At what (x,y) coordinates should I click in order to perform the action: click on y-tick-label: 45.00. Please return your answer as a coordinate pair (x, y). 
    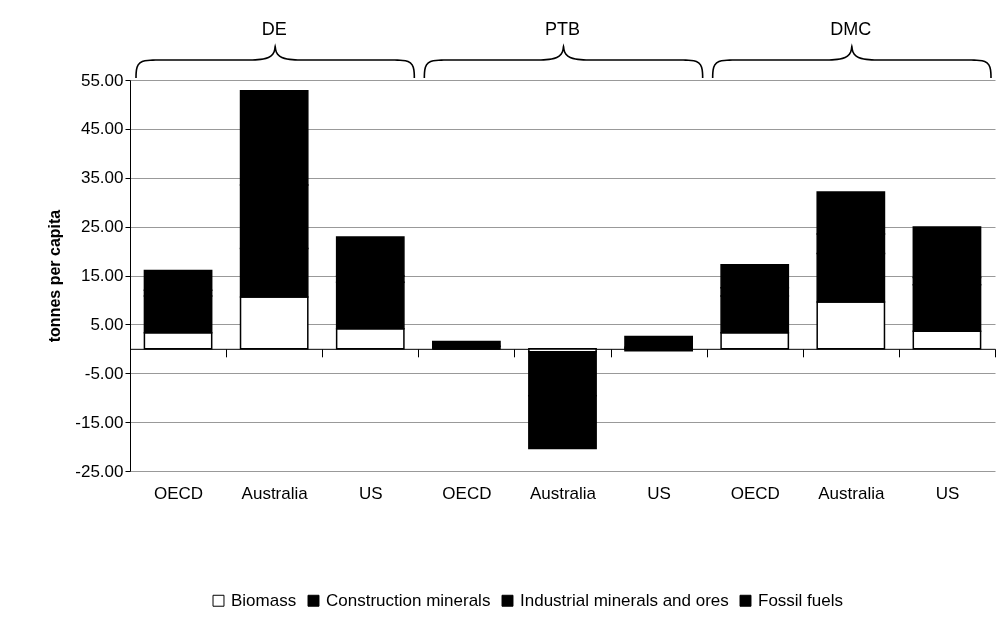
    Looking at the image, I should click on (102, 129).